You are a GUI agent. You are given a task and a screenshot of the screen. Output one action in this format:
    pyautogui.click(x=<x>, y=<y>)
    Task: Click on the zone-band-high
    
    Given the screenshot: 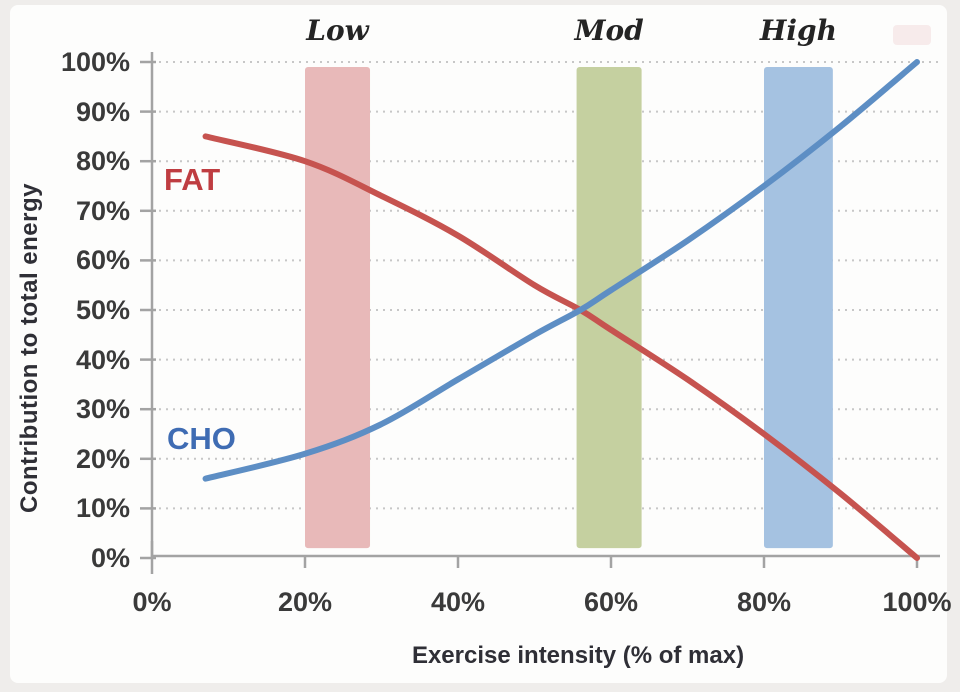 What is the action you would take?
    pyautogui.click(x=798, y=307)
    